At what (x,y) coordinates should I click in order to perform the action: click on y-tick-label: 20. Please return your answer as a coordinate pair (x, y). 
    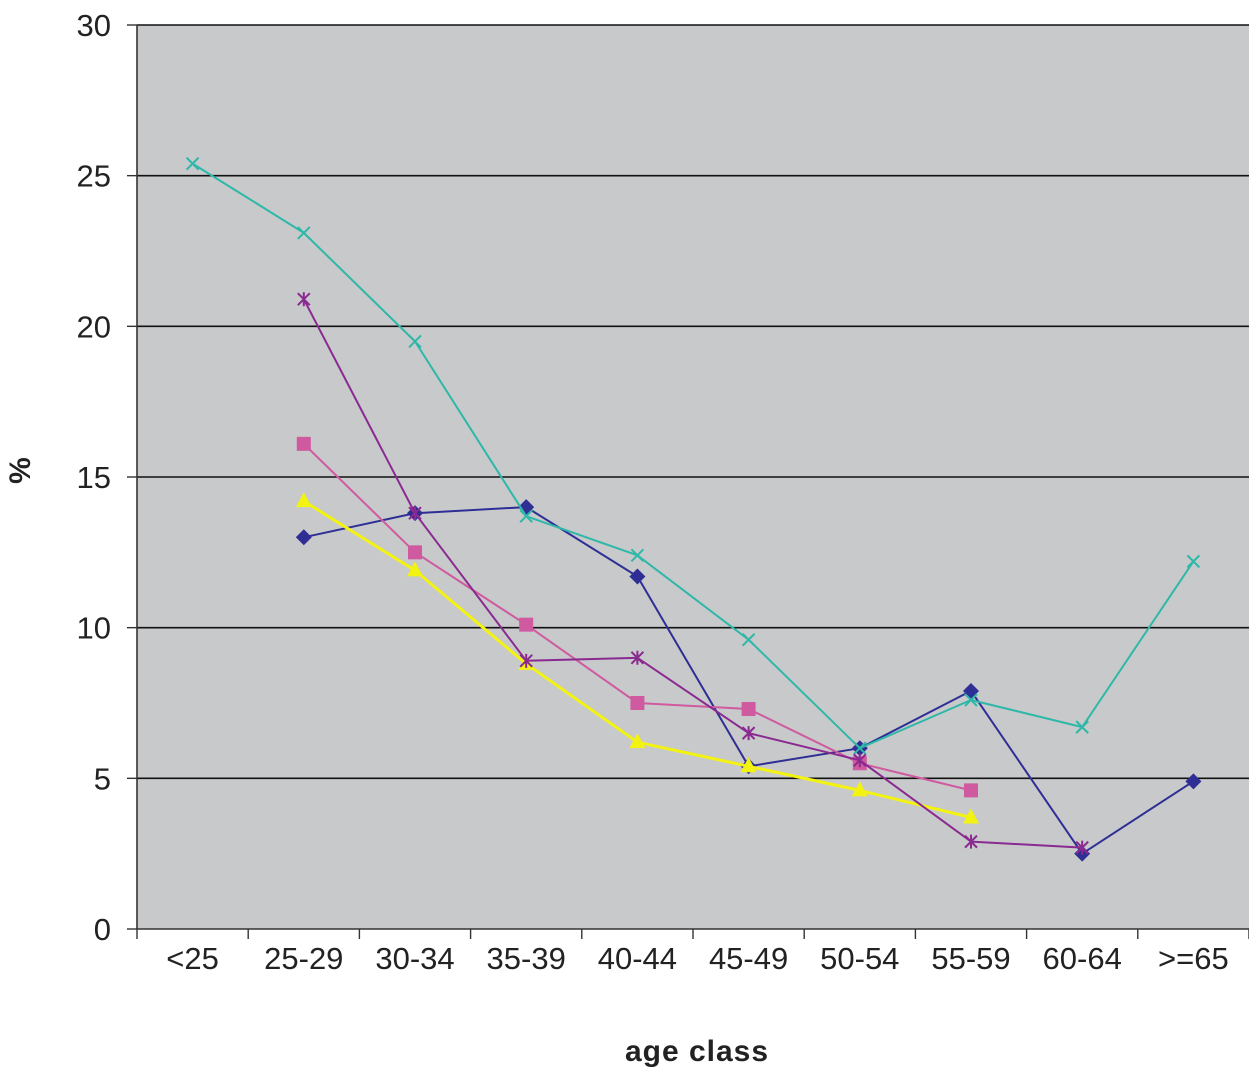
    Looking at the image, I should click on (94, 326).